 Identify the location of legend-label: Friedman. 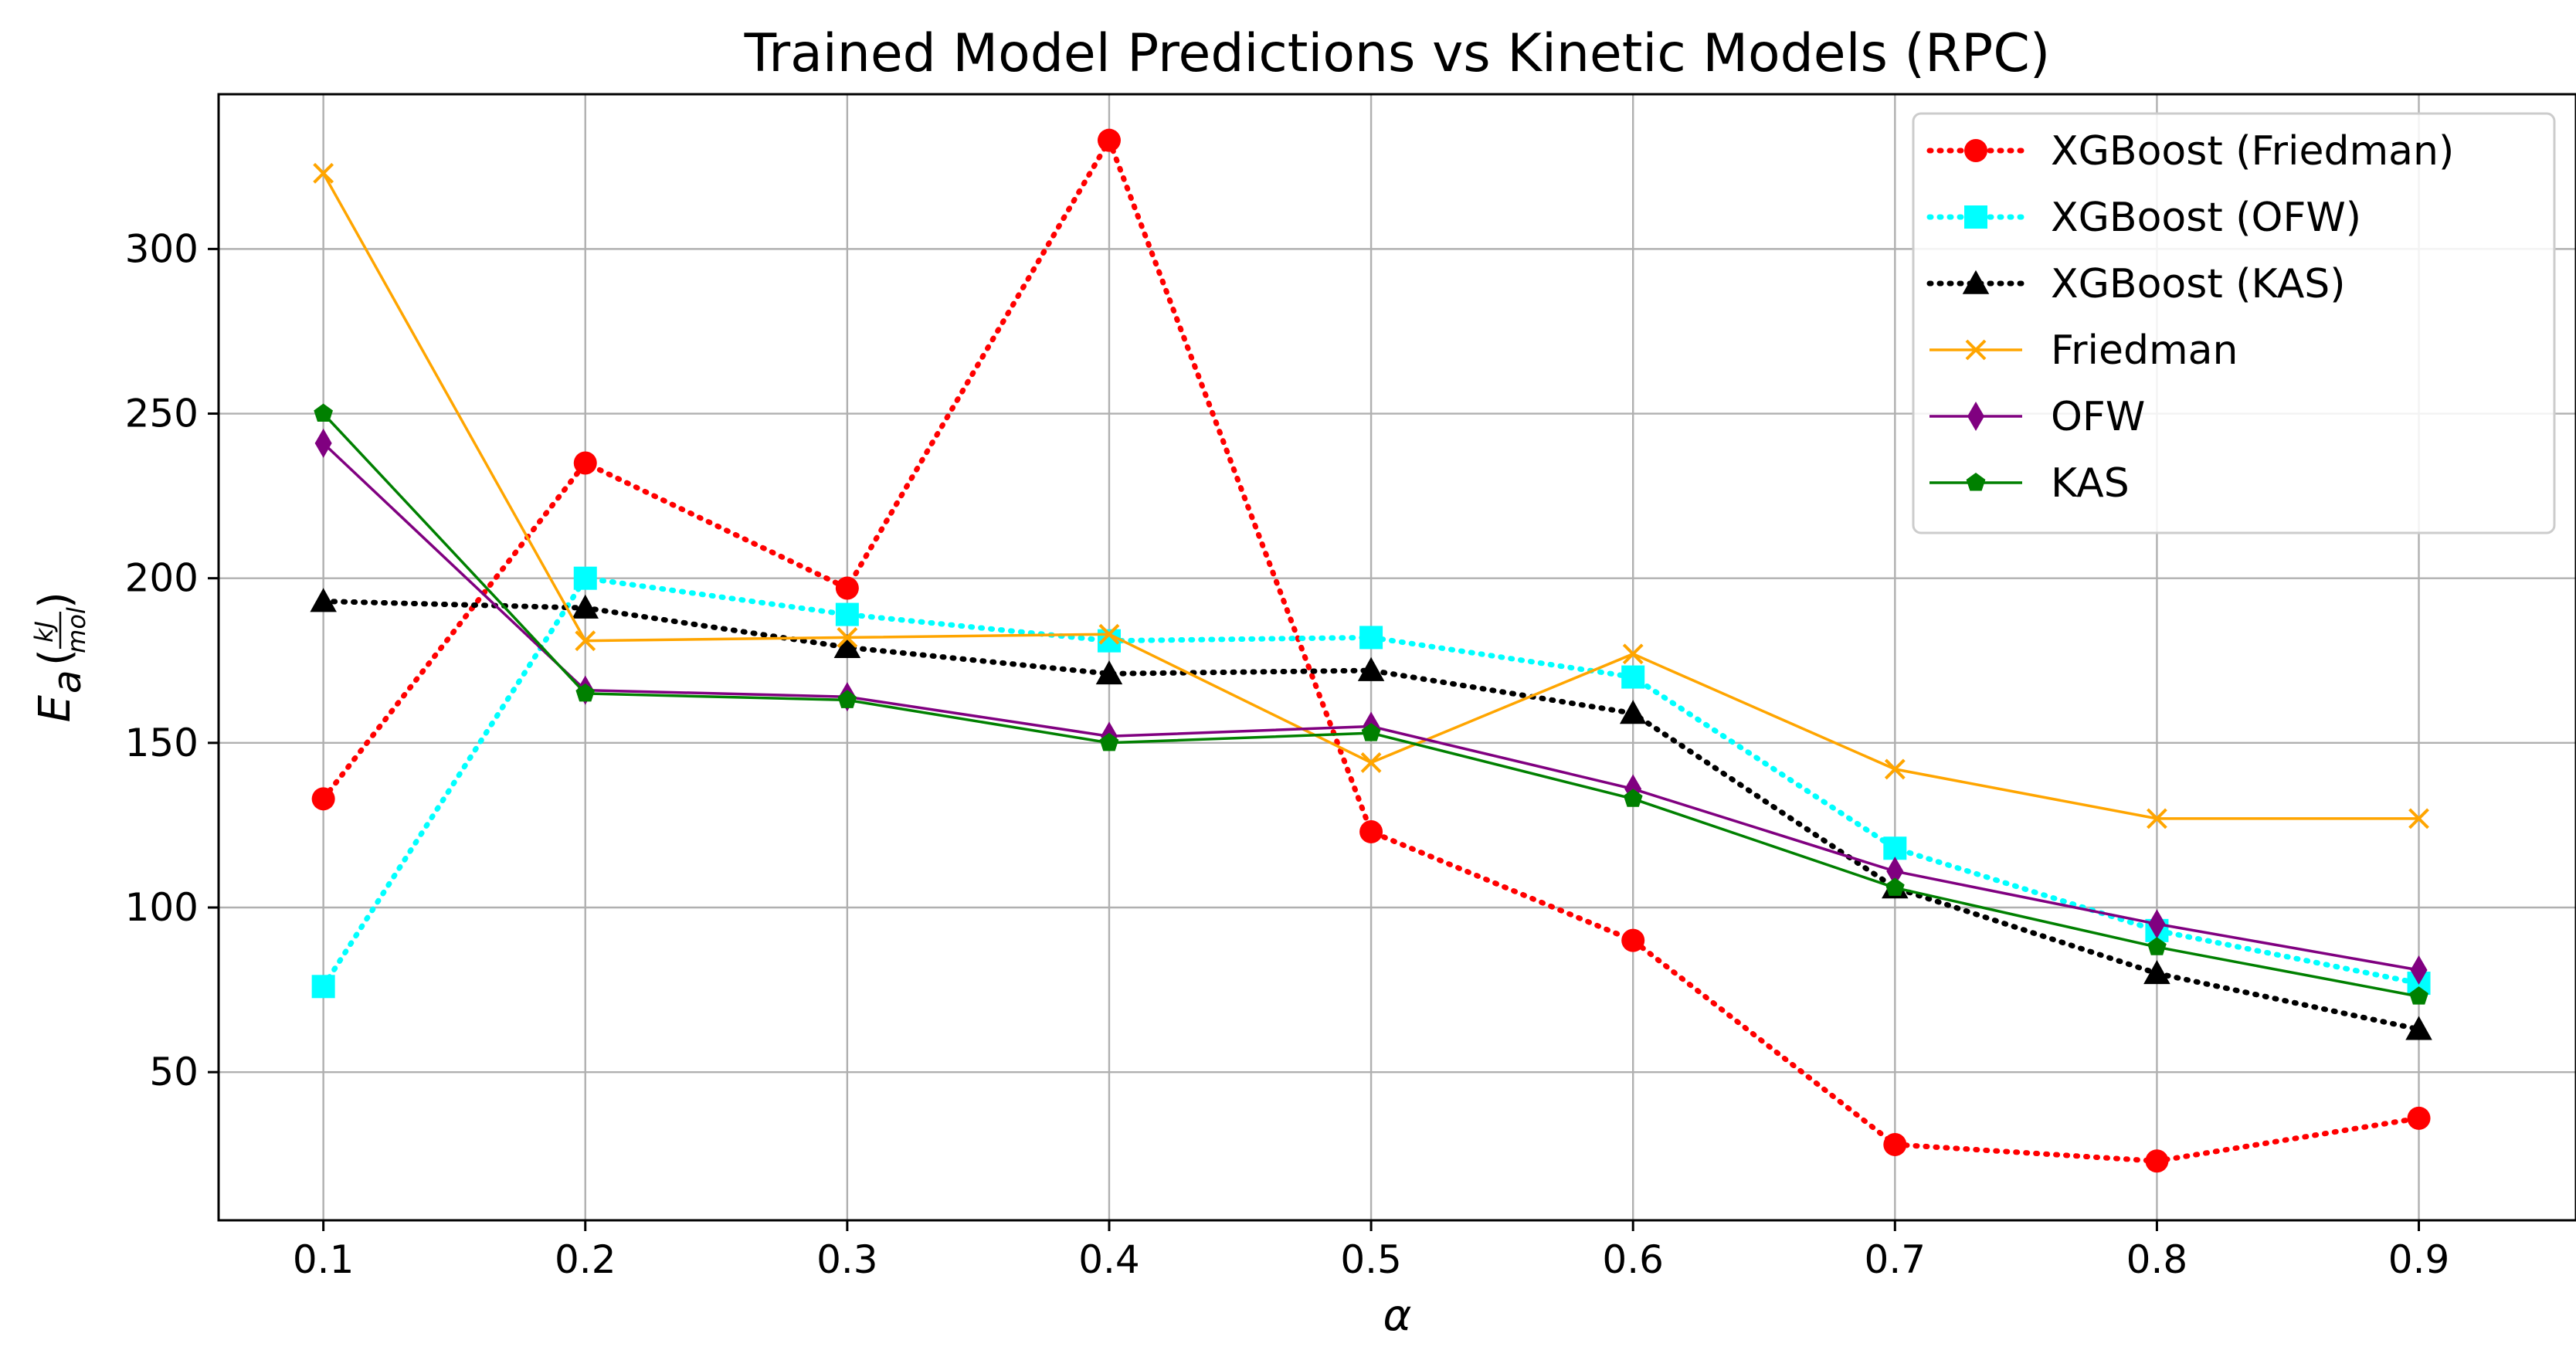
(2144, 350).